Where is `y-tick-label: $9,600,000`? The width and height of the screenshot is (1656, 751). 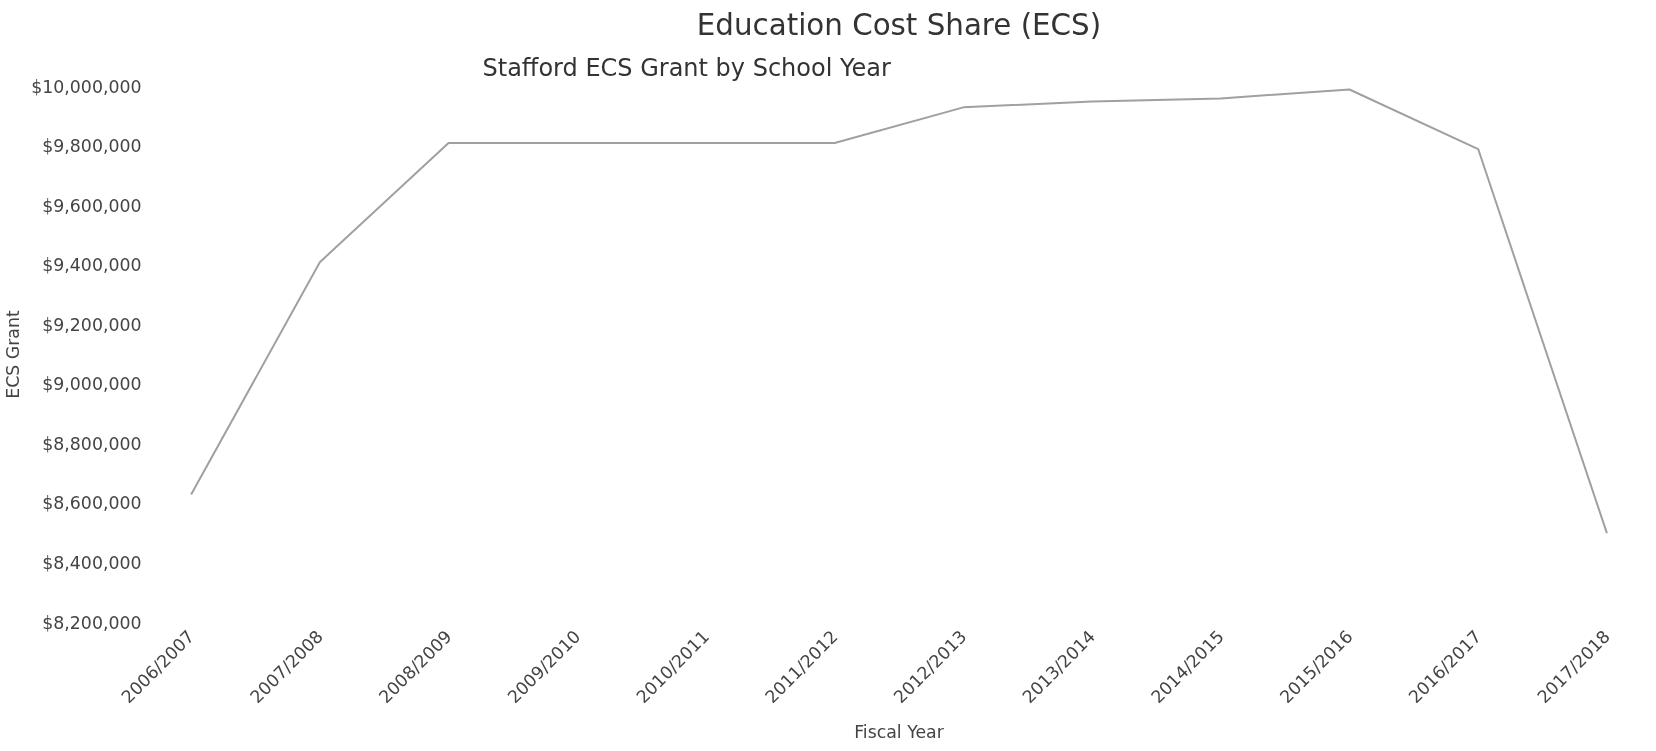
y-tick-label: $9,600,000 is located at coordinates (92, 205).